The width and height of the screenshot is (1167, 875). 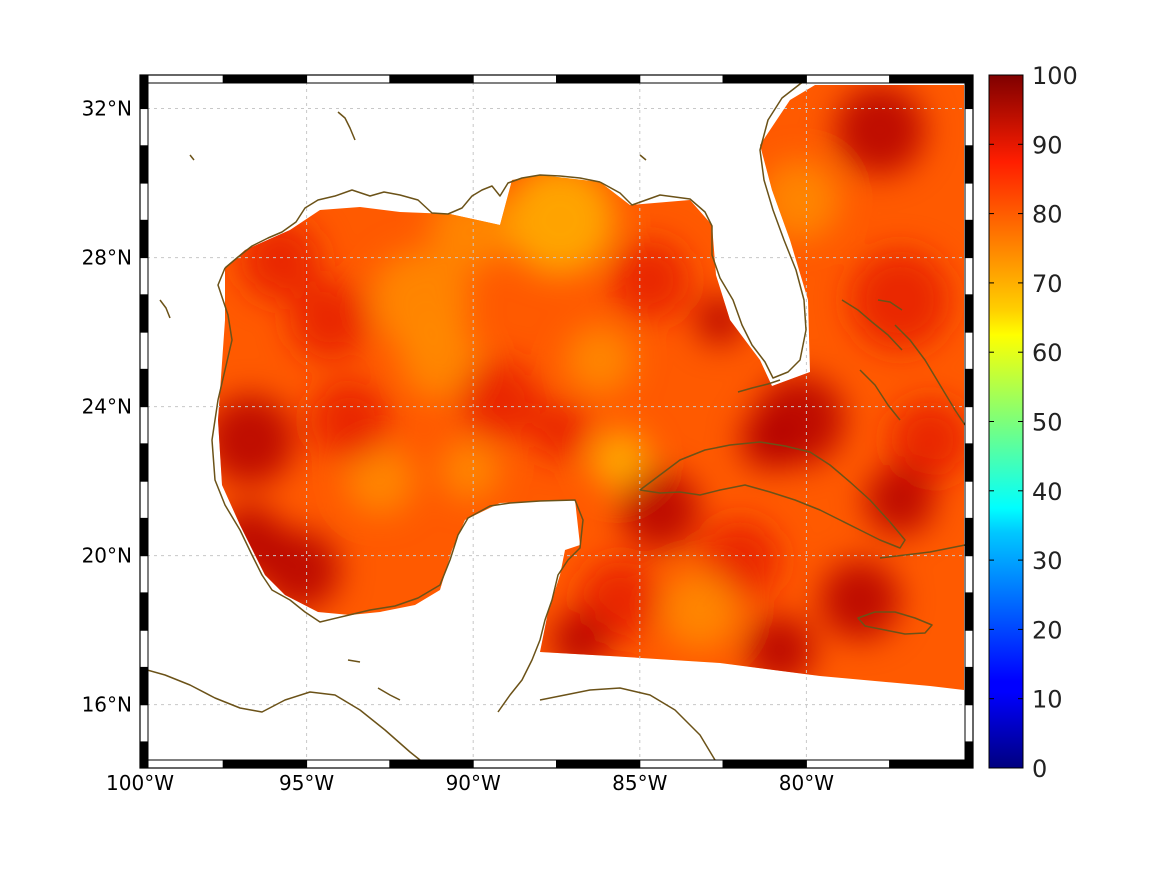 What do you see at coordinates (806, 783) in the screenshot?
I see `lon-tick-label: 80°W` at bounding box center [806, 783].